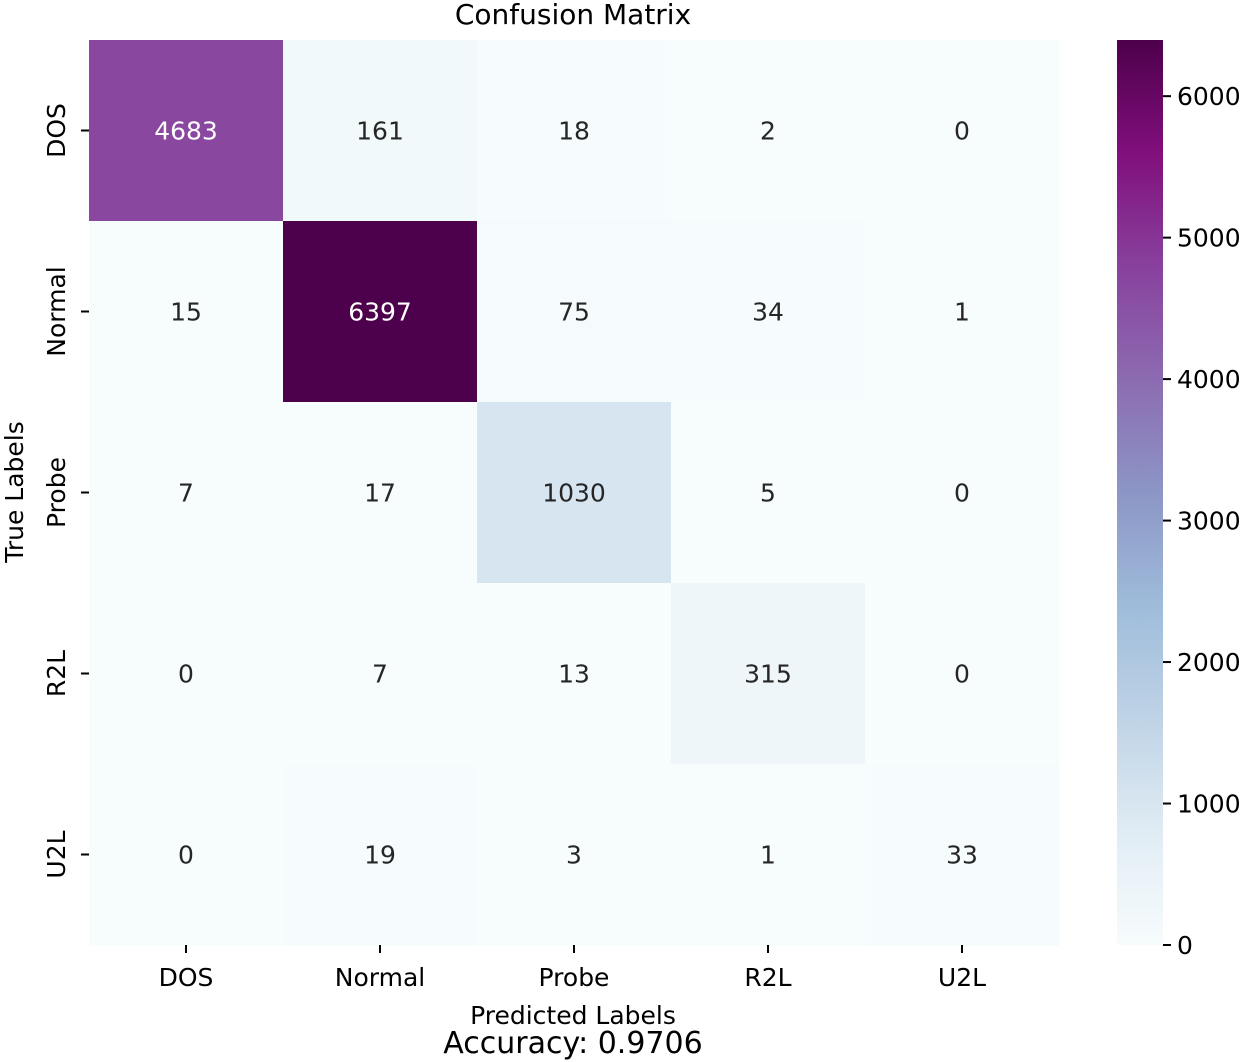 This screenshot has width=1255, height=1062. What do you see at coordinates (573, 1015) in the screenshot?
I see `x-axis-label: Predicted Labels` at bounding box center [573, 1015].